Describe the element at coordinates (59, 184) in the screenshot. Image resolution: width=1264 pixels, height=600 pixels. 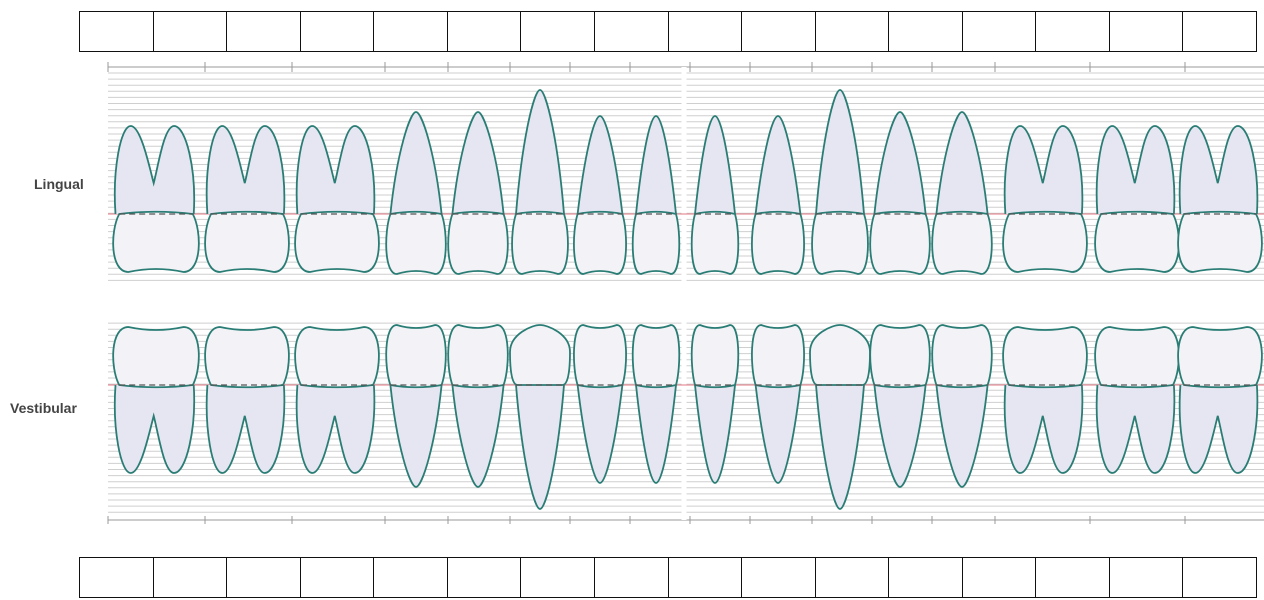
I see `lingual-label: Lingual` at that location.